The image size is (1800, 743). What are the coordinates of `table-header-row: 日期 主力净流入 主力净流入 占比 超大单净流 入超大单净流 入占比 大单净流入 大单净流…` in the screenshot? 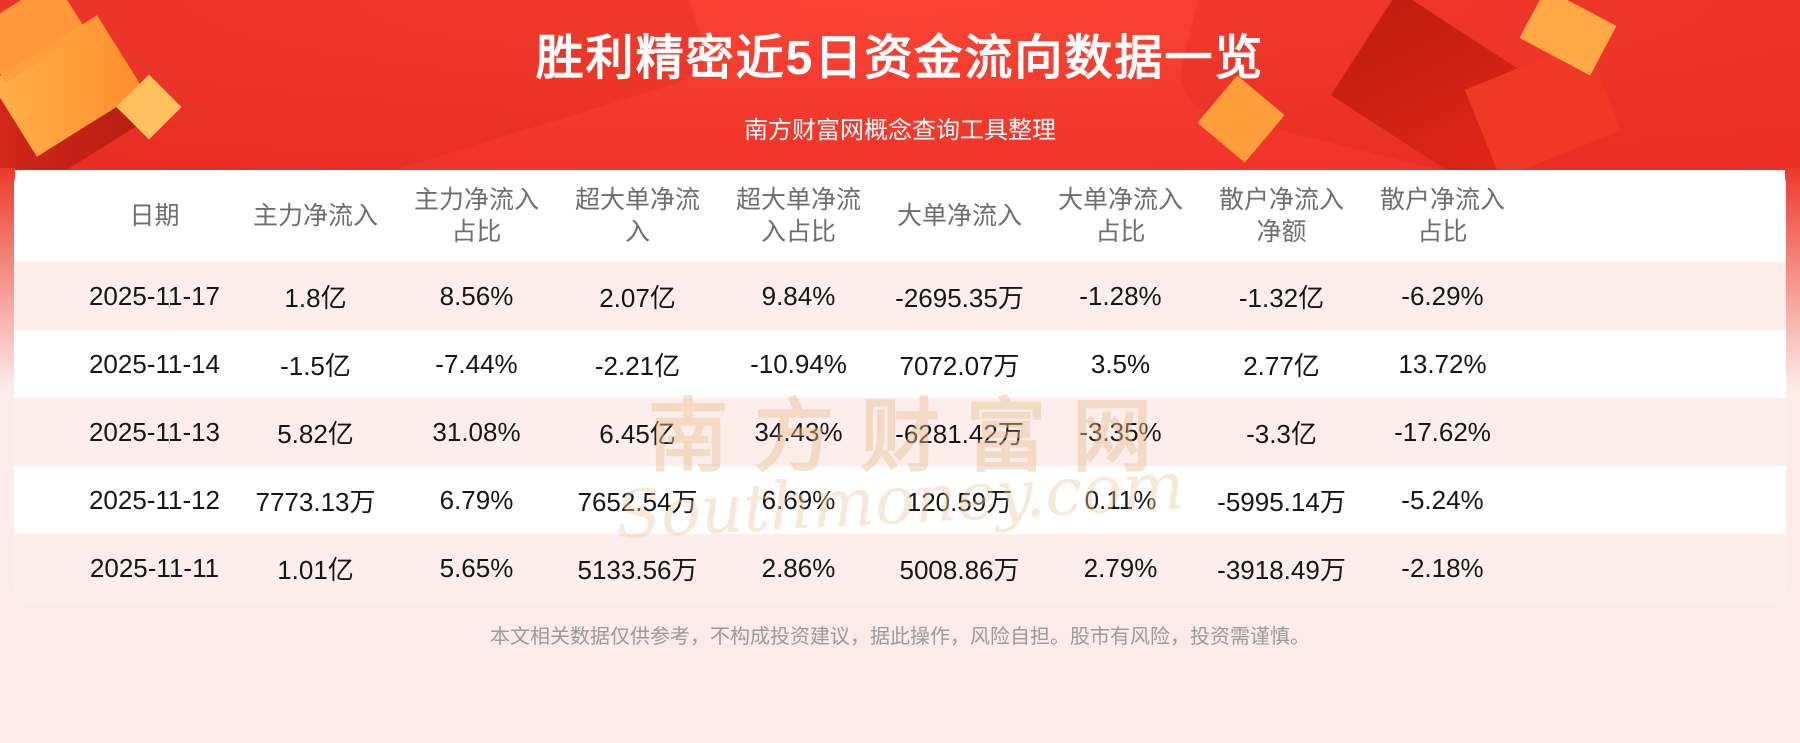 It's located at (900, 216).